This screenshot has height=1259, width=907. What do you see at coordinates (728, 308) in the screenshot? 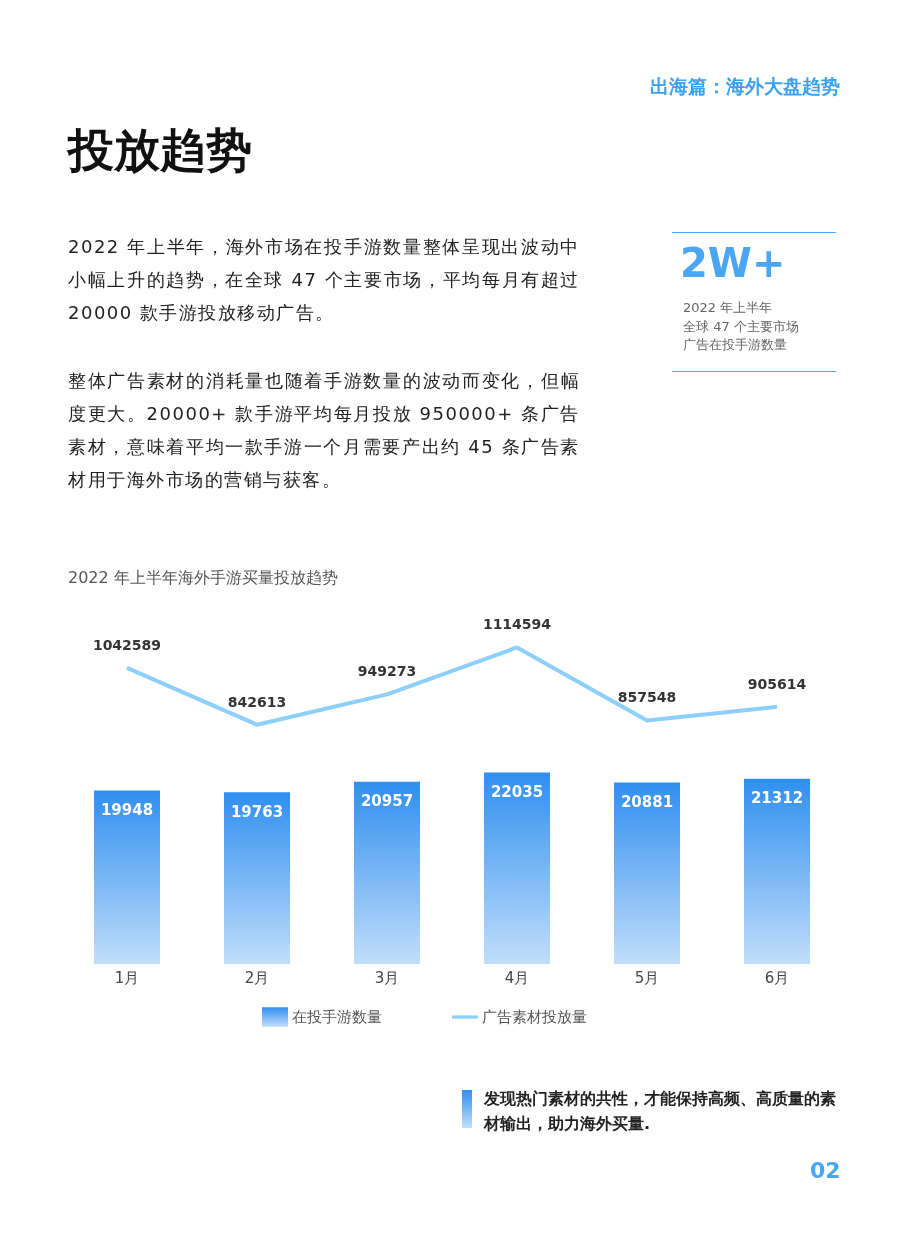
I see `text: 2022 年上半年` at bounding box center [728, 308].